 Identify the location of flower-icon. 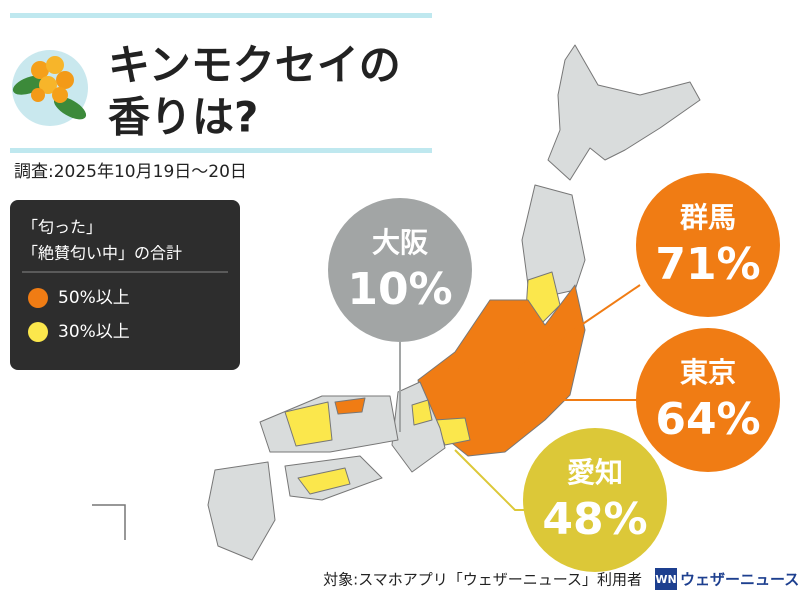
(50, 88).